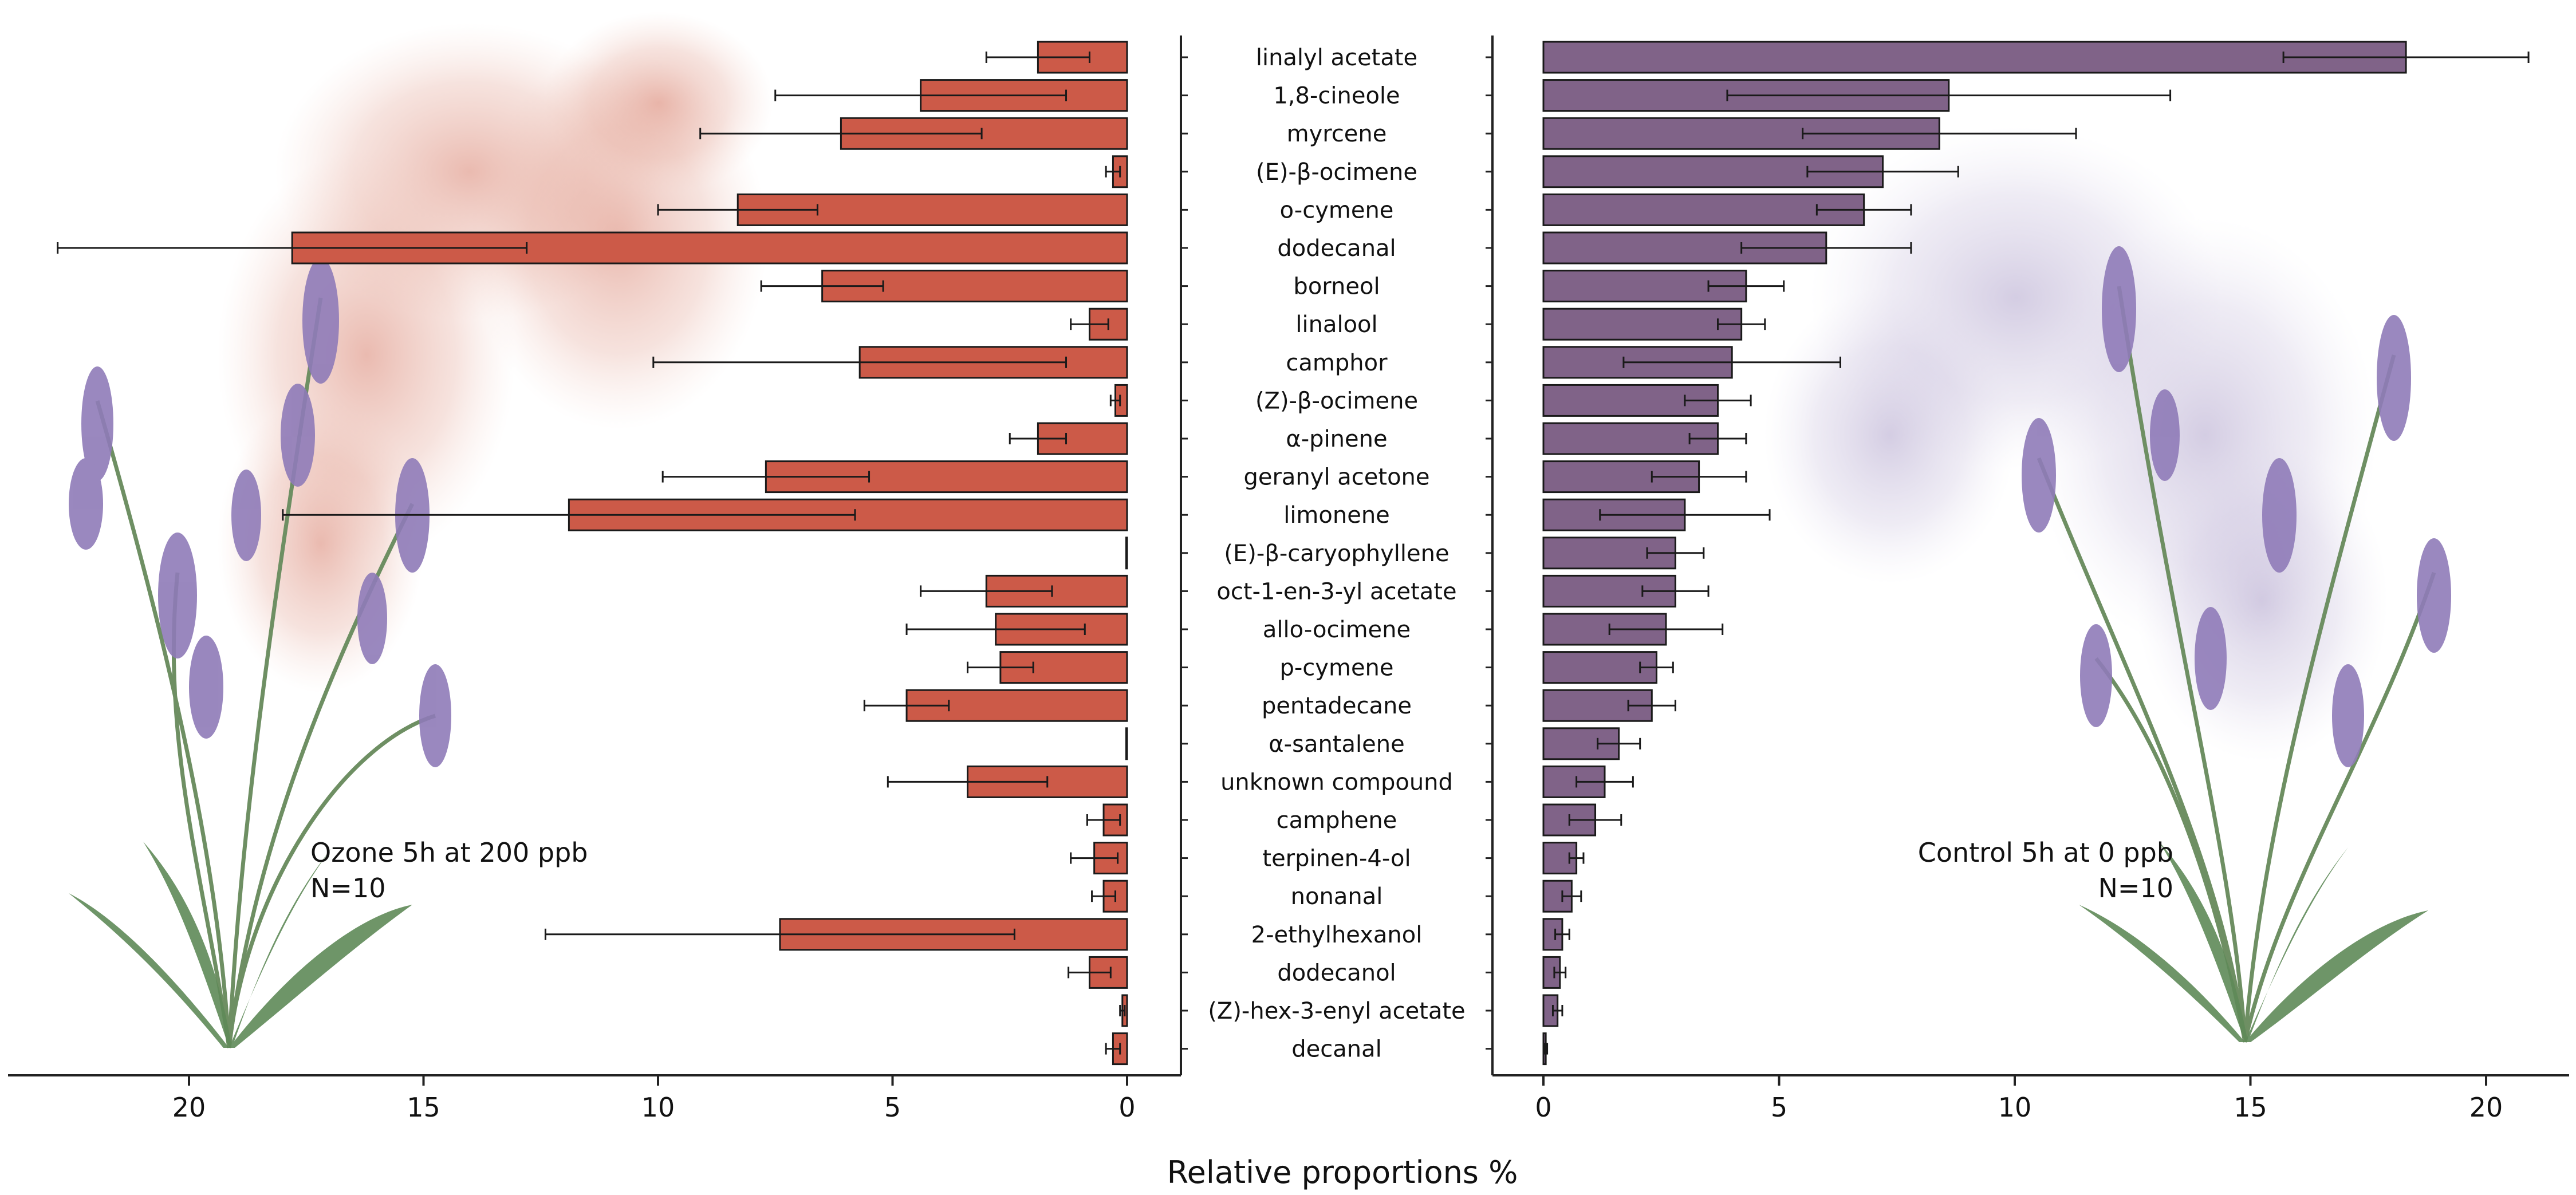  What do you see at coordinates (1337, 249) in the screenshot?
I see `compound-label: dodecanal` at bounding box center [1337, 249].